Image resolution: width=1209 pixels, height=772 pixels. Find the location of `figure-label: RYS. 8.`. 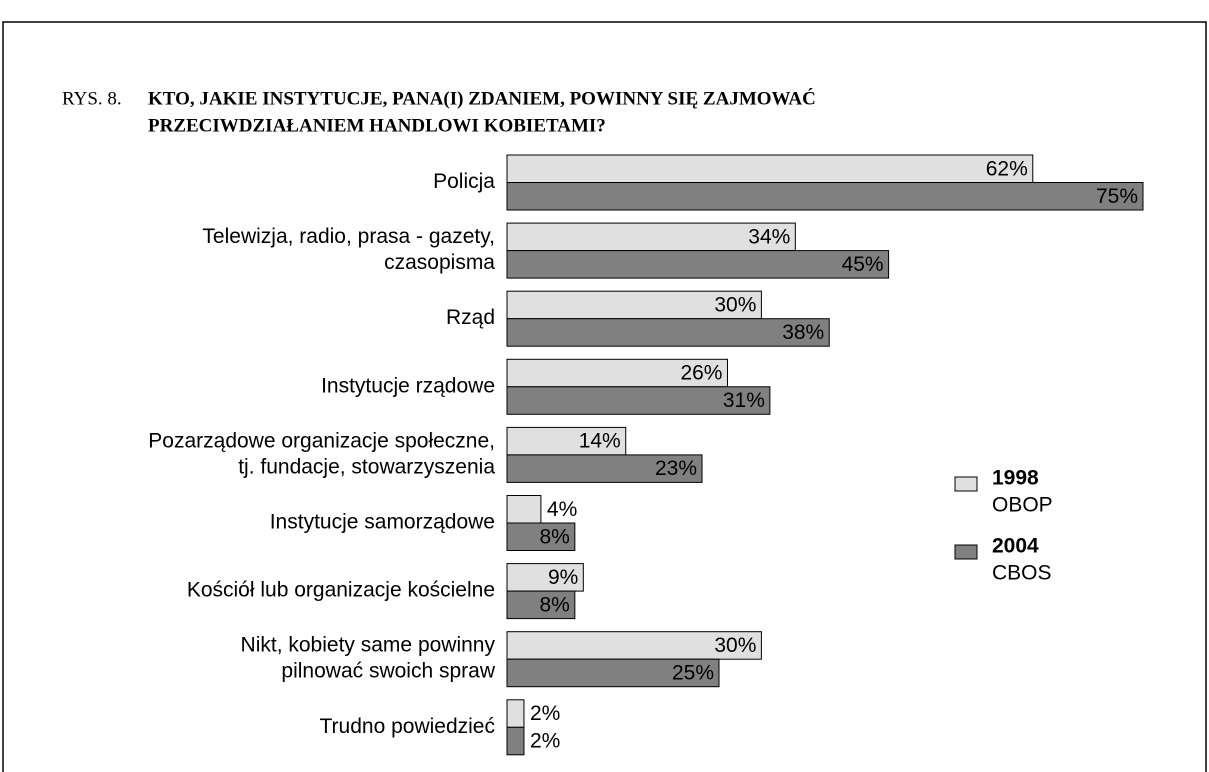

figure-label: RYS. 8. is located at coordinates (92, 98).